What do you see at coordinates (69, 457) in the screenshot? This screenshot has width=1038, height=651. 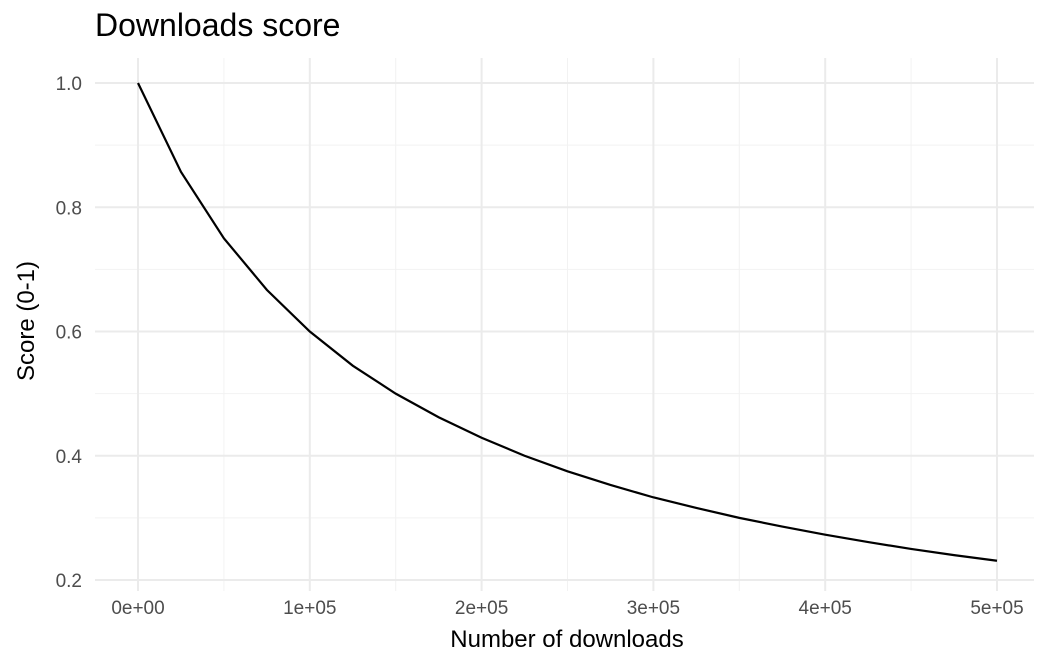 I see `y-tick-label: 0.4` at bounding box center [69, 457].